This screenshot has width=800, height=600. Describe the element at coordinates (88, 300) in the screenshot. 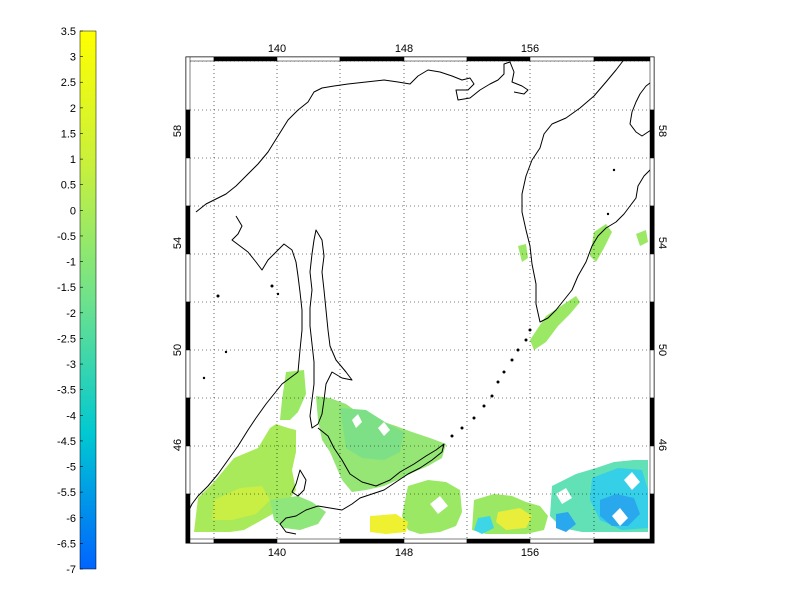

I see `colorbar-gradient` at that location.